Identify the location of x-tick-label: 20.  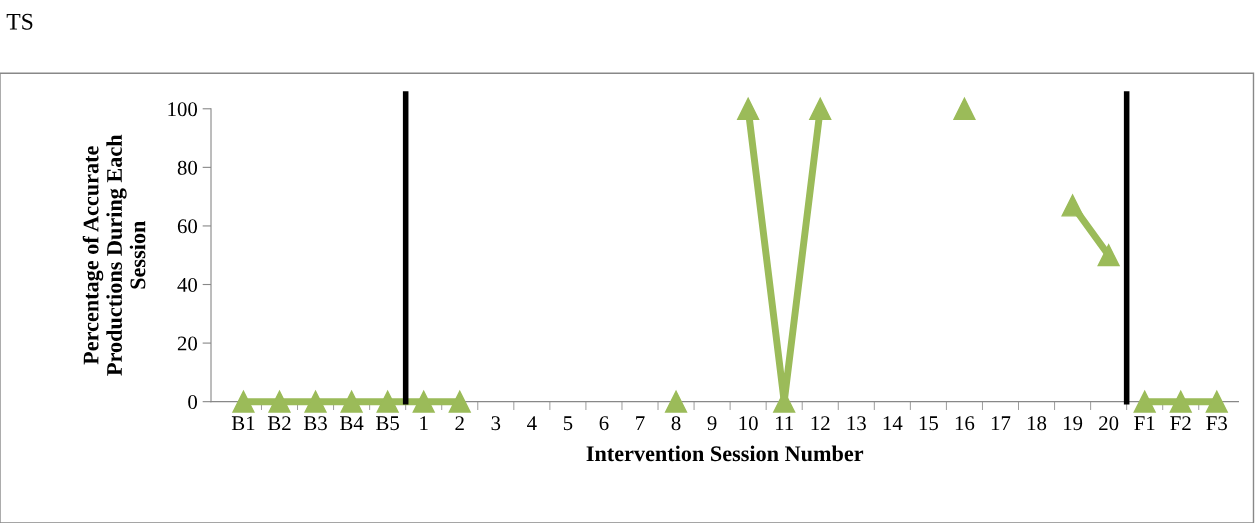
(1109, 423).